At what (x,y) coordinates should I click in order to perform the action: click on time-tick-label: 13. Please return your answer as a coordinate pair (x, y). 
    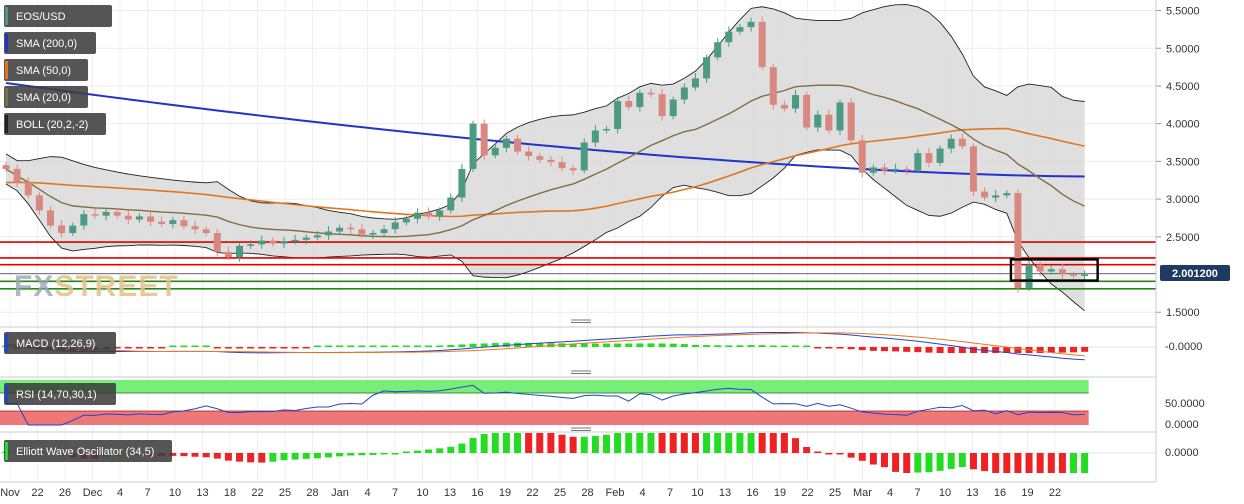
    Looking at the image, I should click on (725, 493).